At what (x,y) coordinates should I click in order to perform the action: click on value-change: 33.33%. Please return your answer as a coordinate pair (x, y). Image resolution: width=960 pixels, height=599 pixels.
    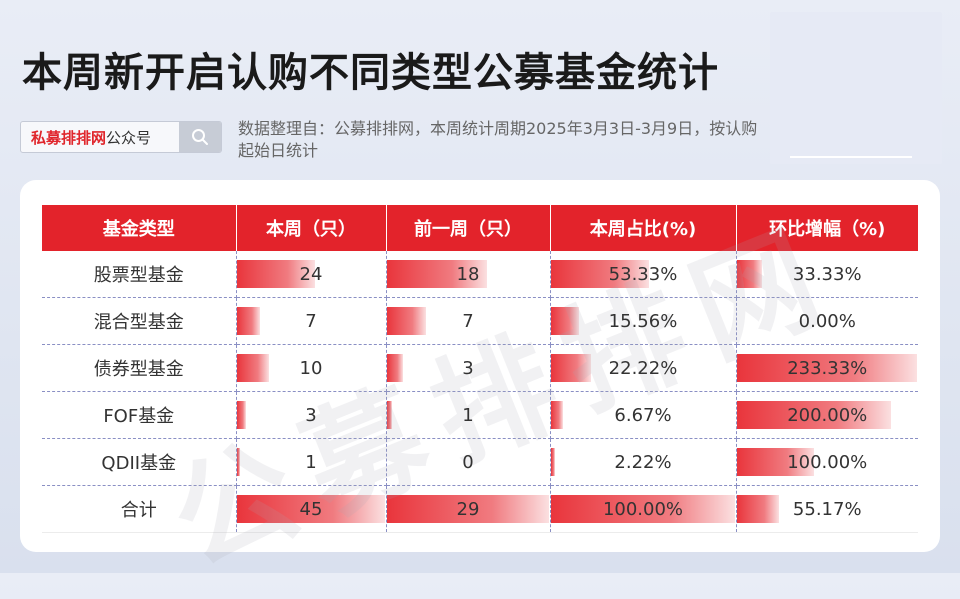
    Looking at the image, I should click on (827, 274).